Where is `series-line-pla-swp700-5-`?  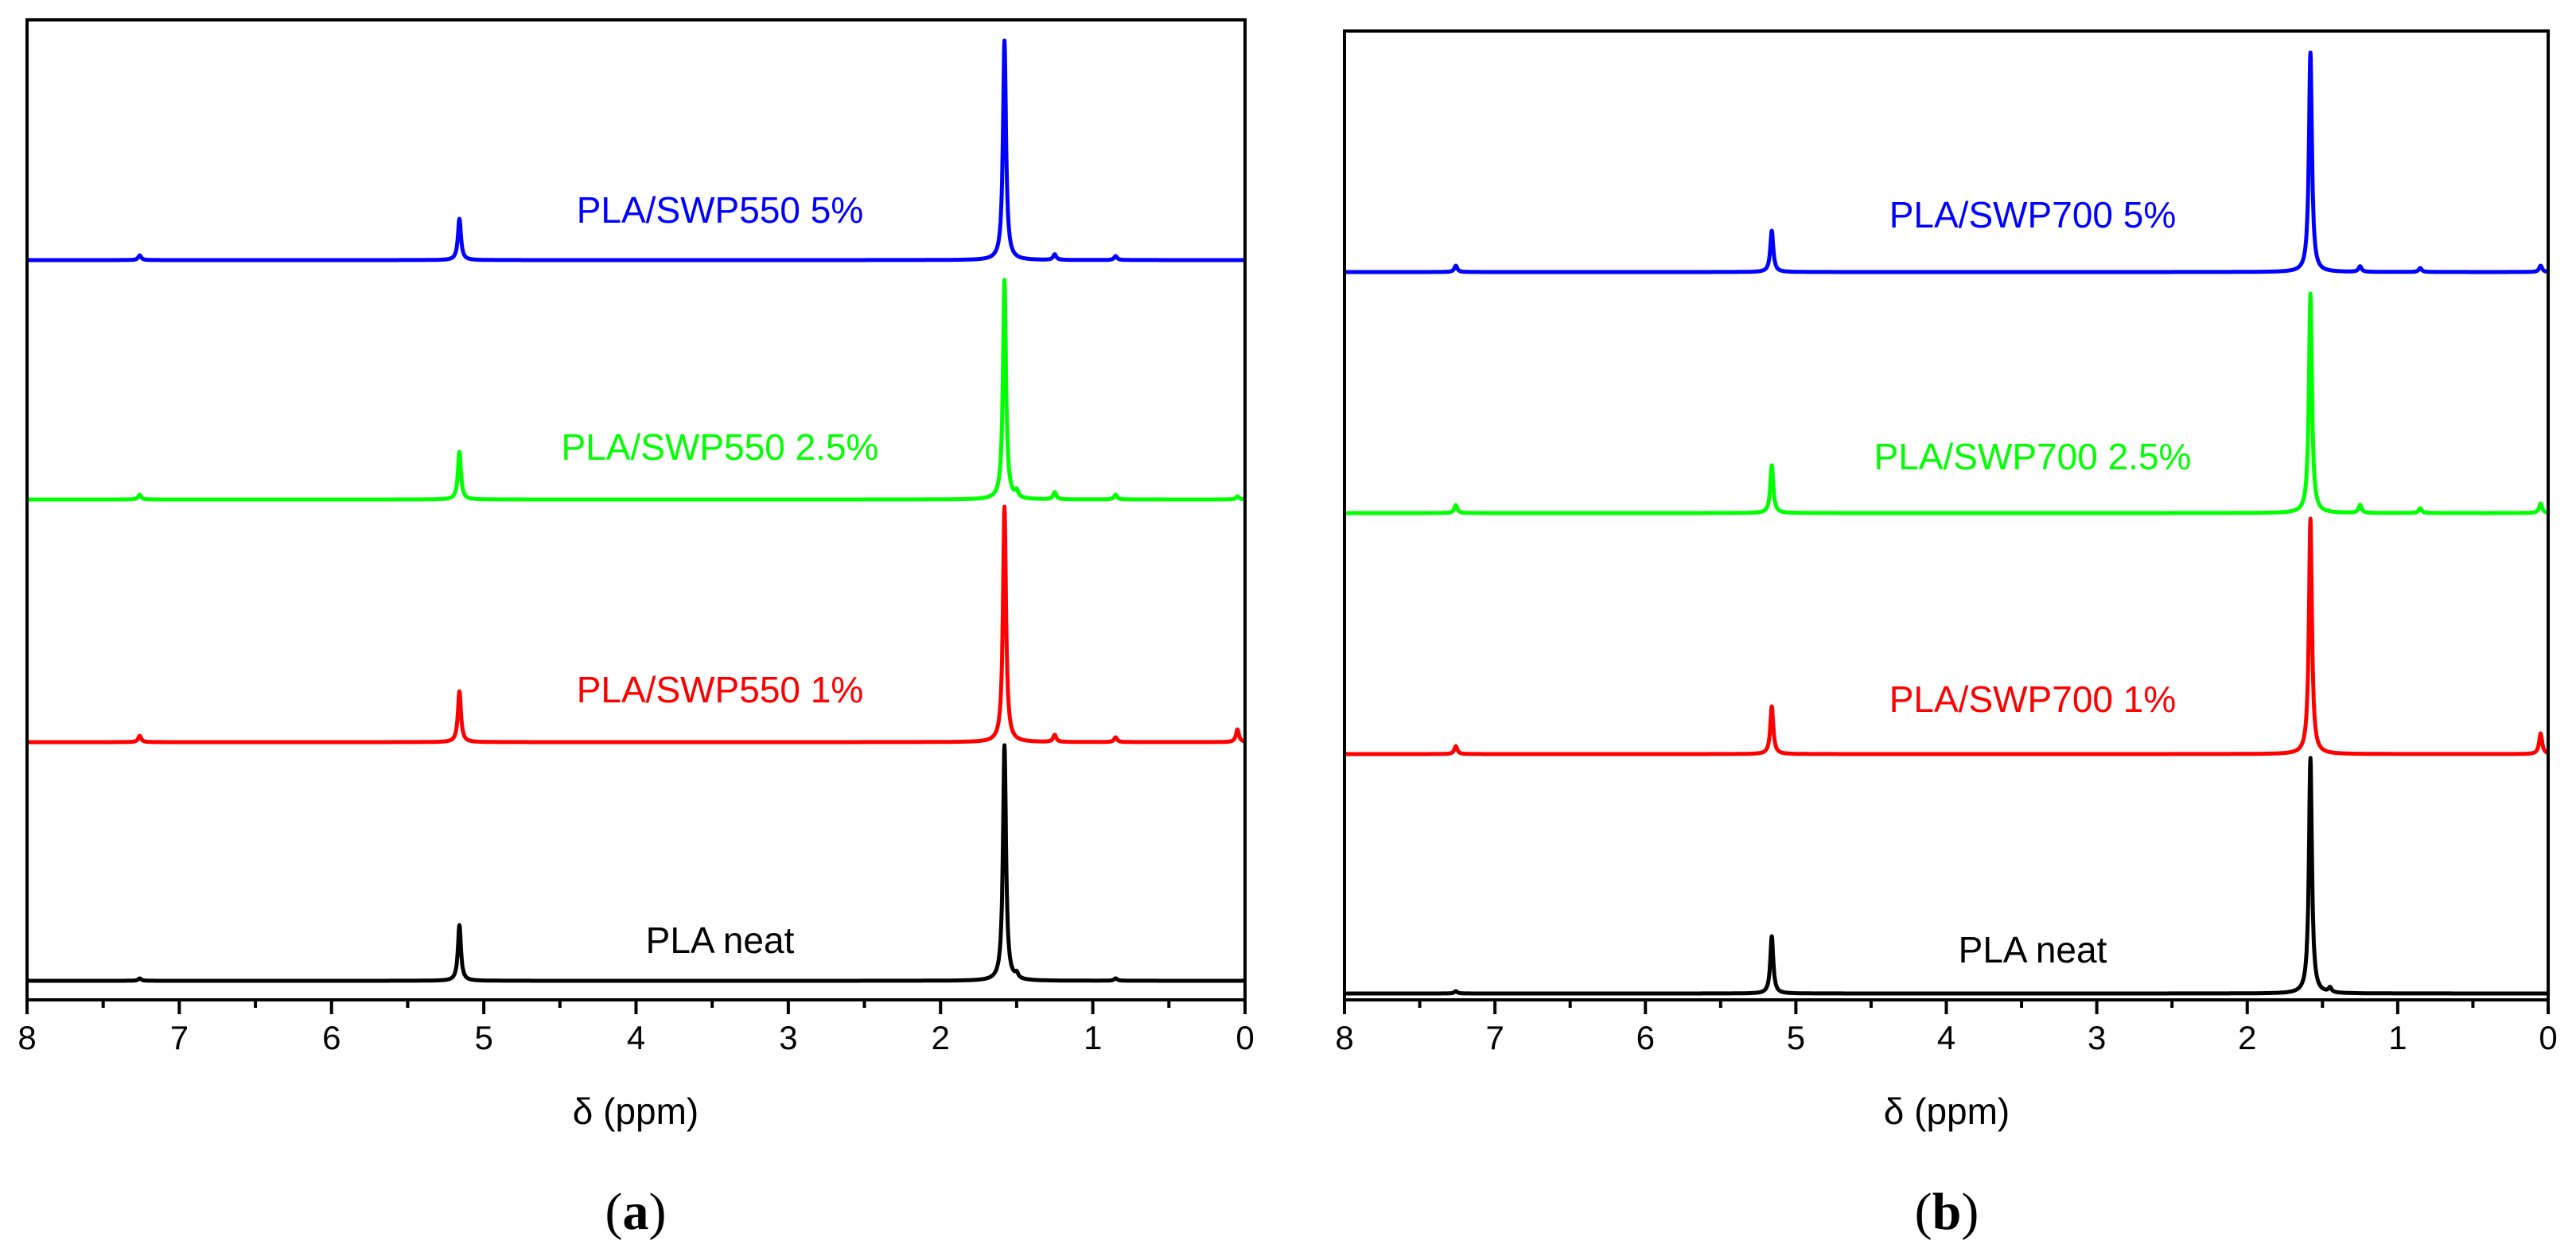 series-line-pla-swp700-5- is located at coordinates (1946, 162).